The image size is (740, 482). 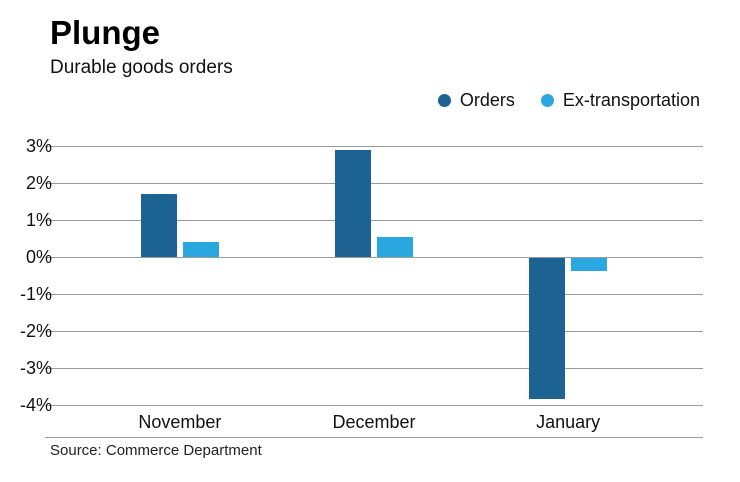 I want to click on y-axis-tick-label: -1%, so click(x=35, y=294).